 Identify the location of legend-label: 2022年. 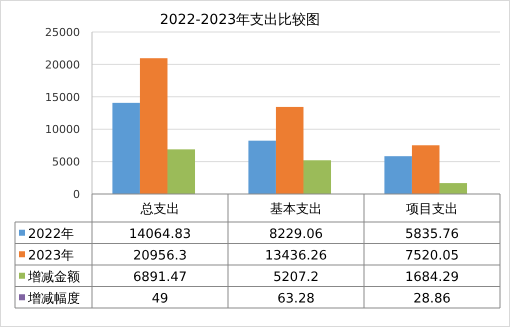
(51, 234).